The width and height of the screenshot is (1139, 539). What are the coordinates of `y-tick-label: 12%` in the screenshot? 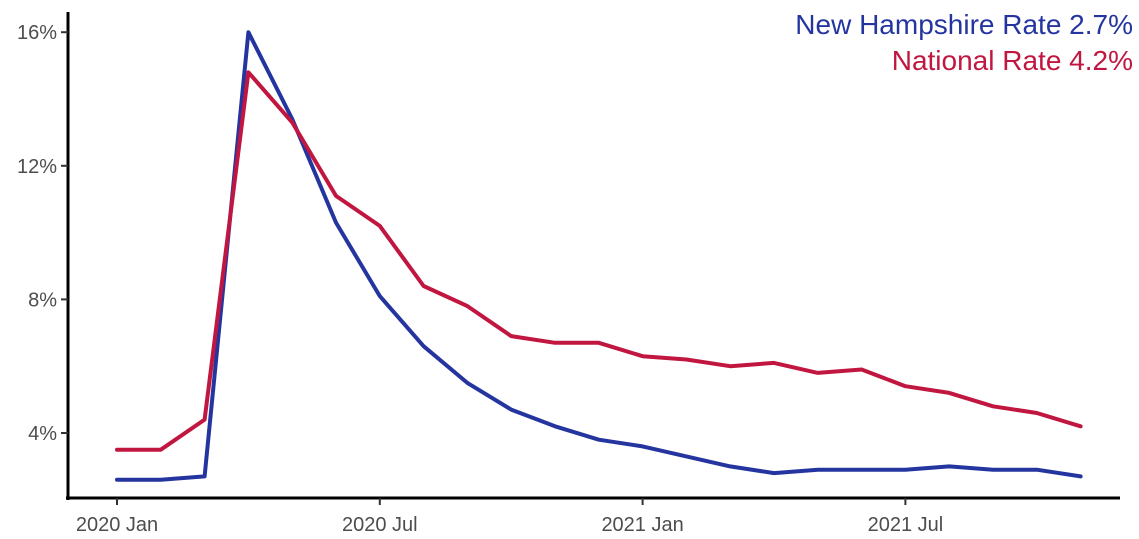 It's located at (37, 167).